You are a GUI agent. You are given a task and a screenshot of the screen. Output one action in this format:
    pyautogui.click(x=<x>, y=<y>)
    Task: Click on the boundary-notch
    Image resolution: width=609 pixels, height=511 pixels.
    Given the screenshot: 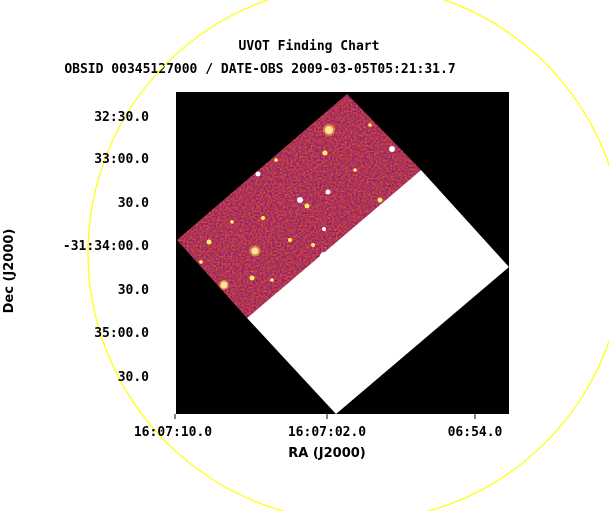 What is the action you would take?
    pyautogui.click(x=324, y=256)
    